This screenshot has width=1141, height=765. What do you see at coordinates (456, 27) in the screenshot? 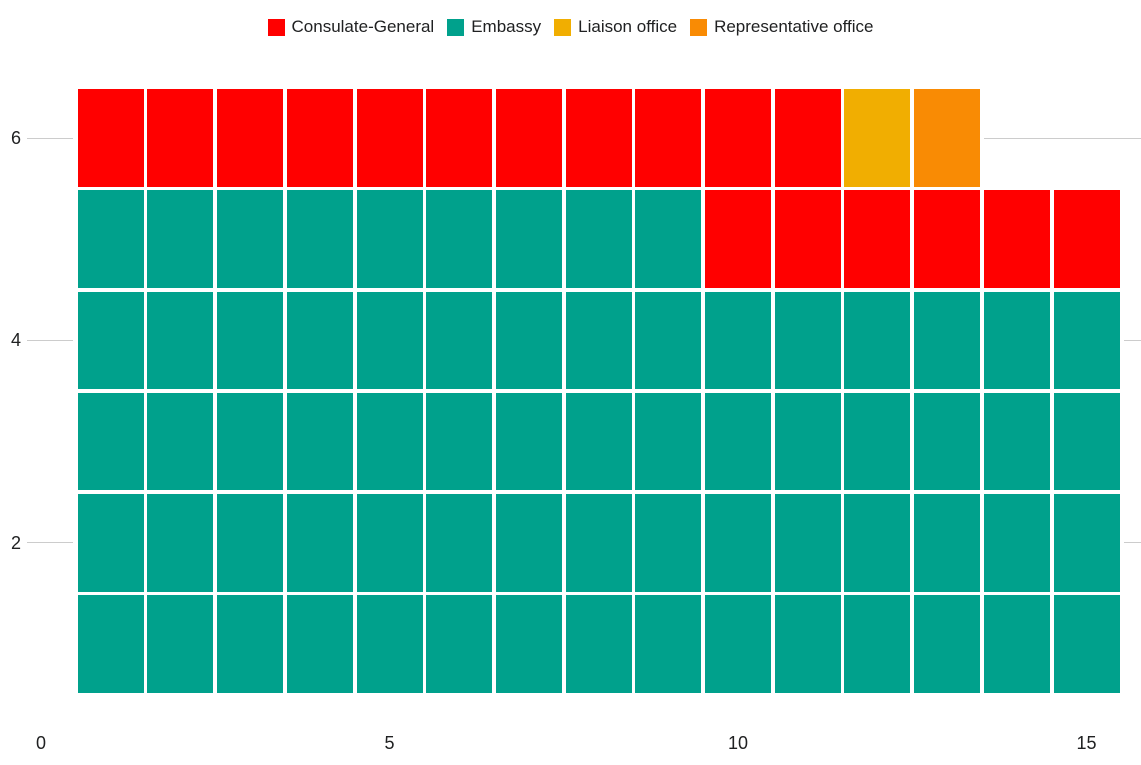
I see `legend-swatch-embassy` at bounding box center [456, 27].